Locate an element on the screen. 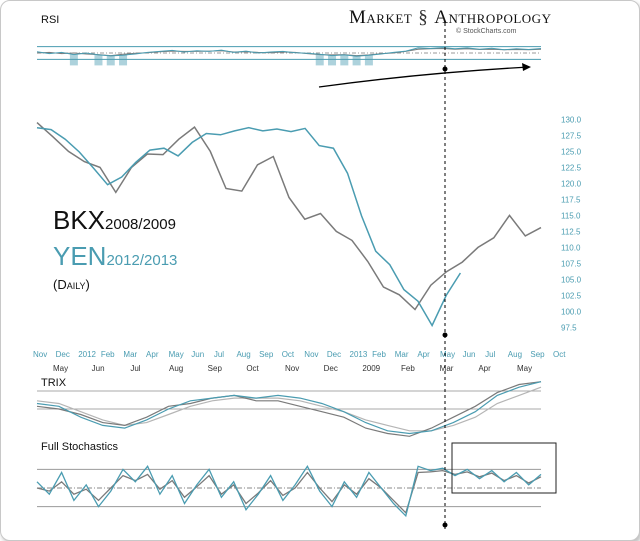  yen-title: YEN2012/2013 is located at coordinates (115, 256).